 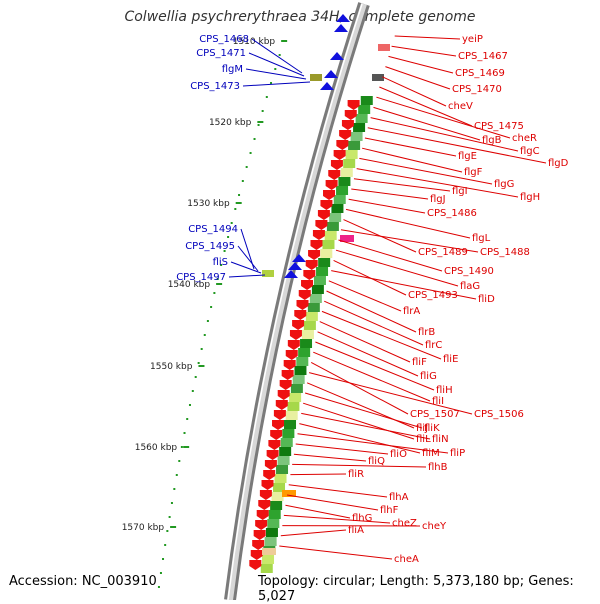 What do you see at coordinates (450, 359) in the screenshot?
I see `gene-label: fliE` at bounding box center [450, 359].